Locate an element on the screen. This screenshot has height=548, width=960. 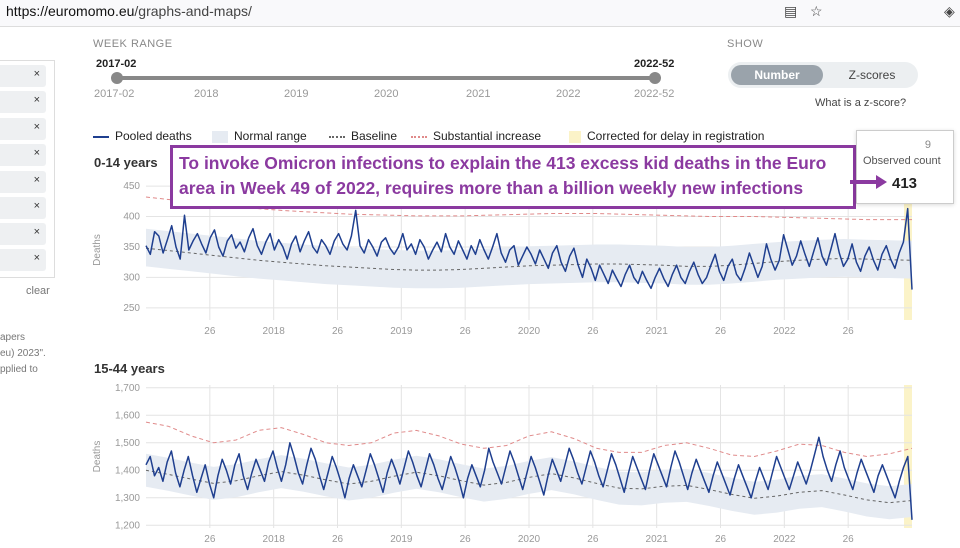
y-tick-label: 450 is located at coordinates (131, 186).